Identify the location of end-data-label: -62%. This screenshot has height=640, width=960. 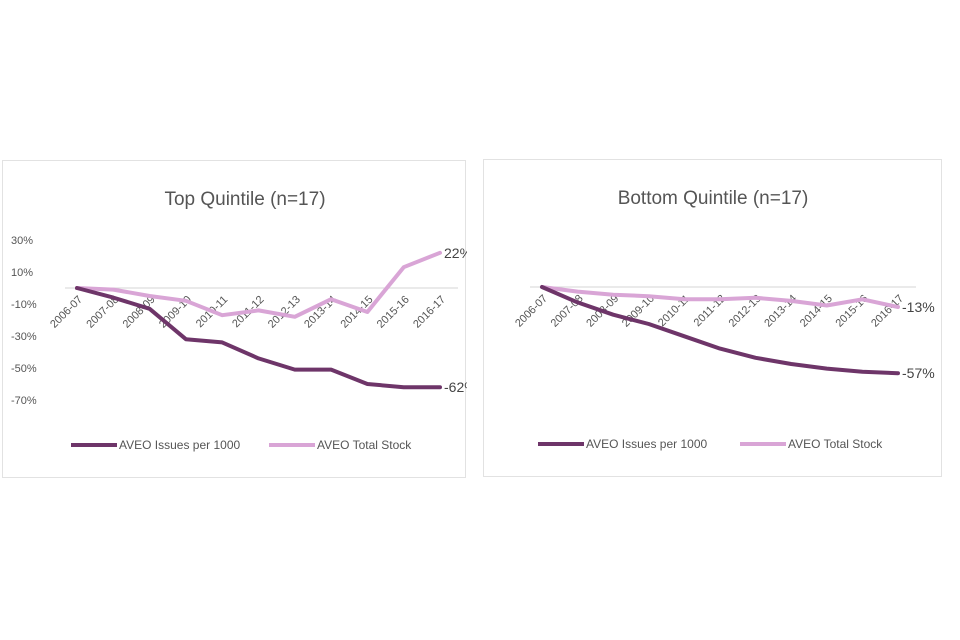
(455, 387).